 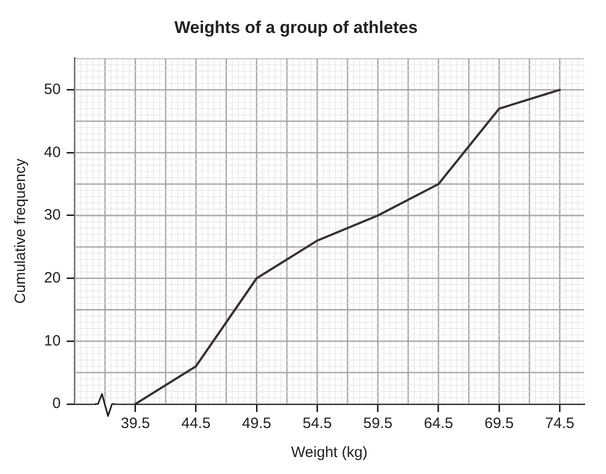 I want to click on x-tick-label: 59.5, so click(x=377, y=423).